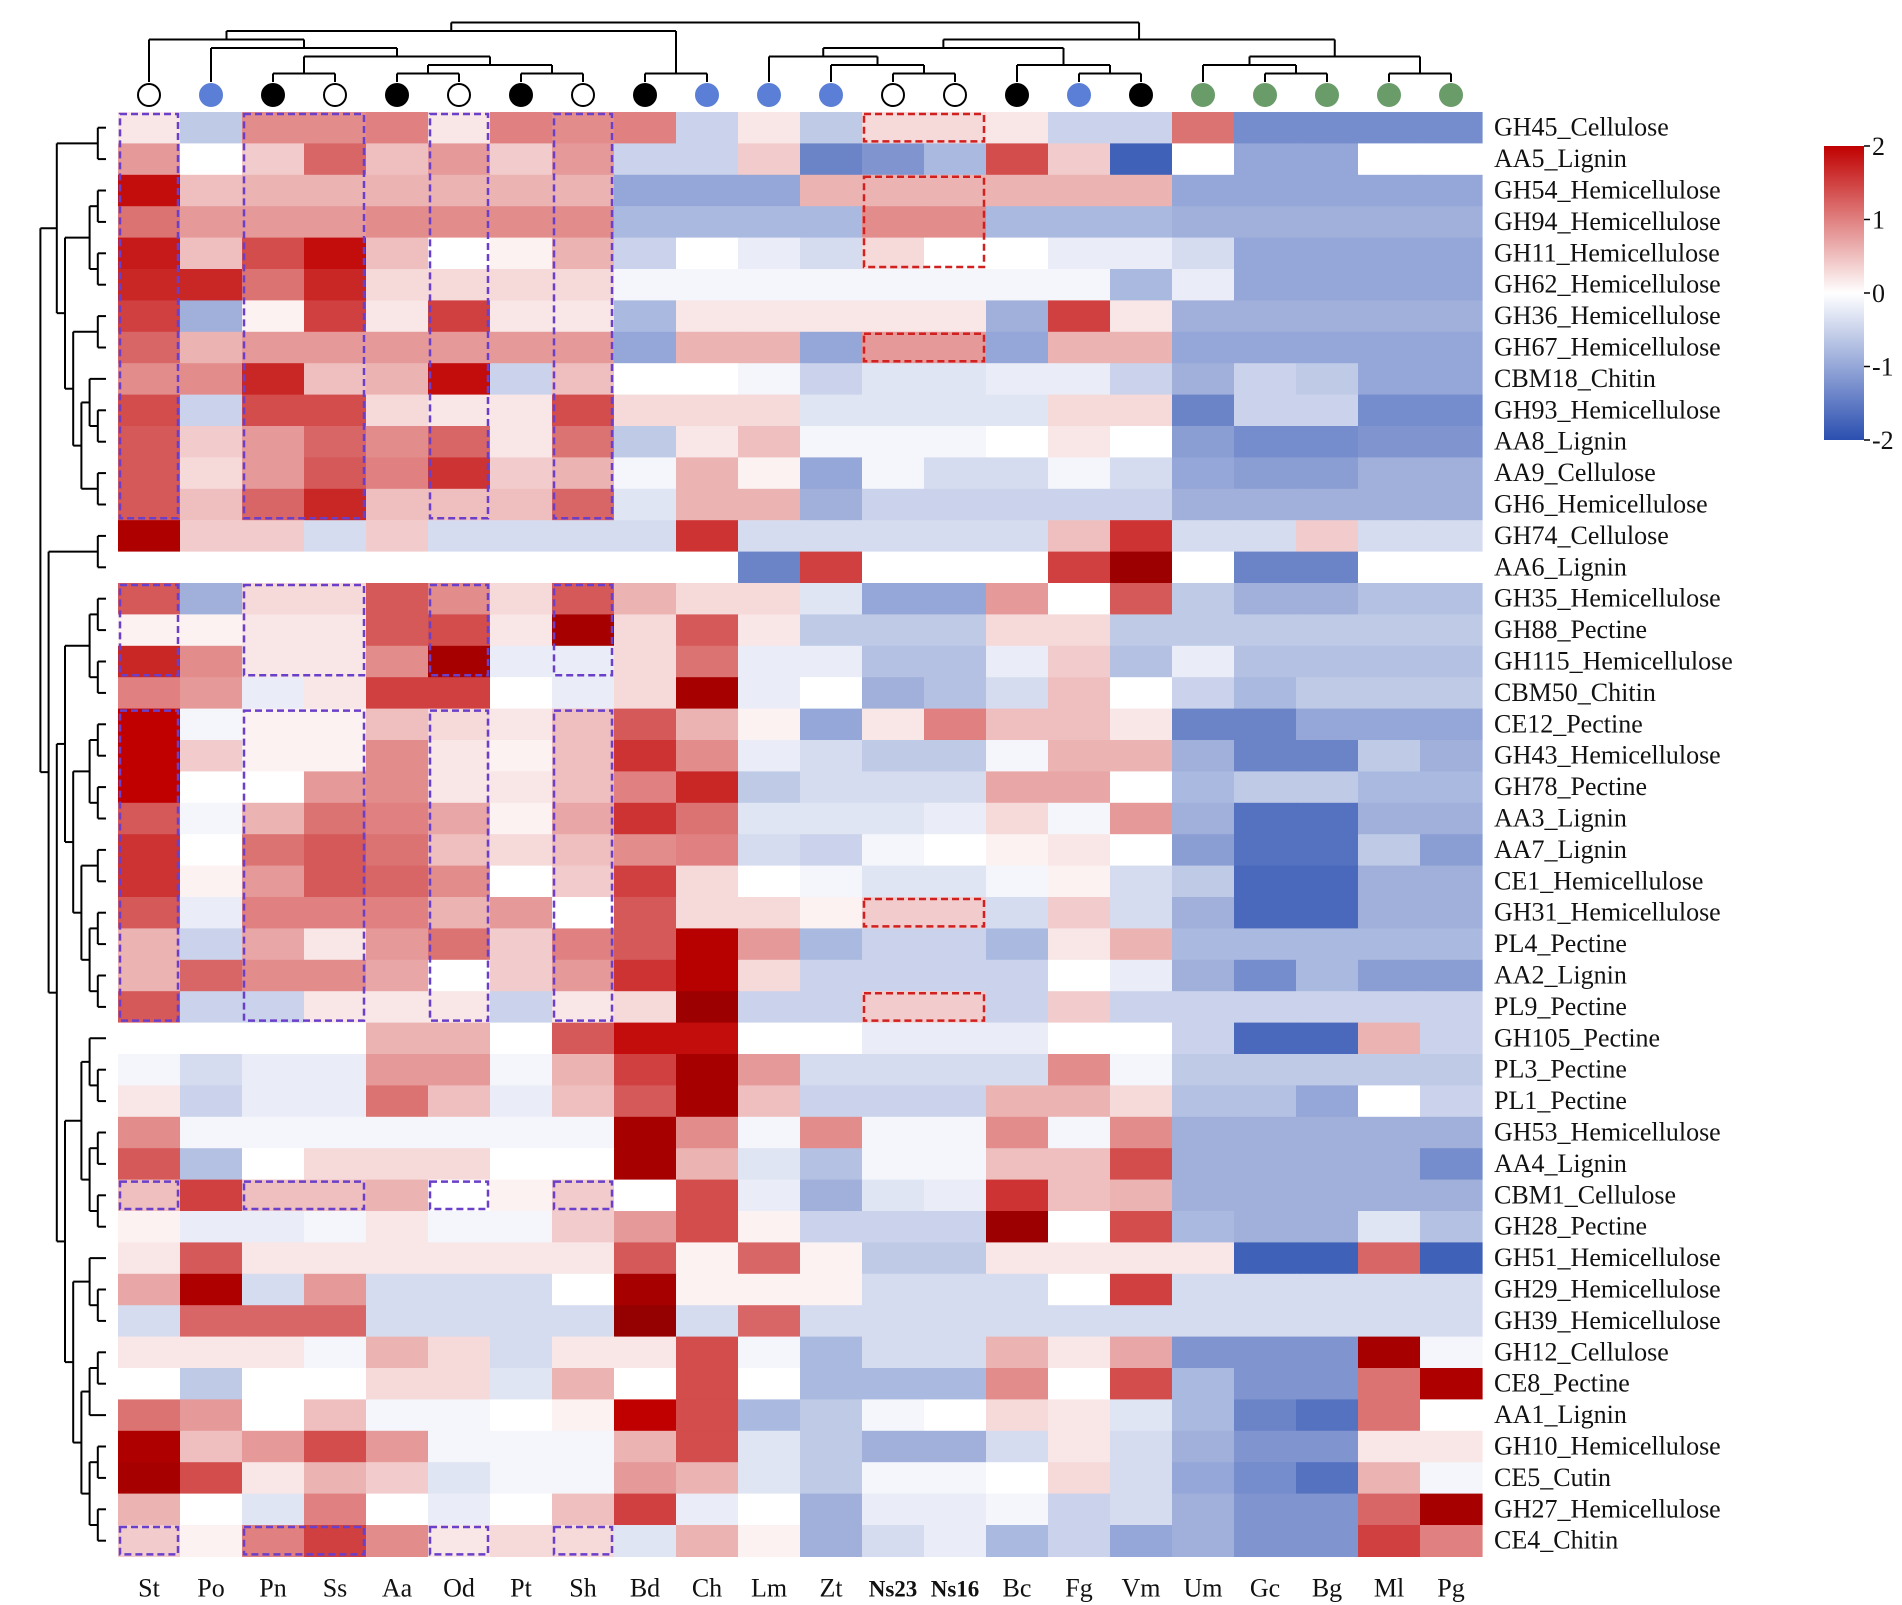  Describe the element at coordinates (521, 316) in the screenshot. I see `cell-GH36_Hemicellulose-Pt` at that location.